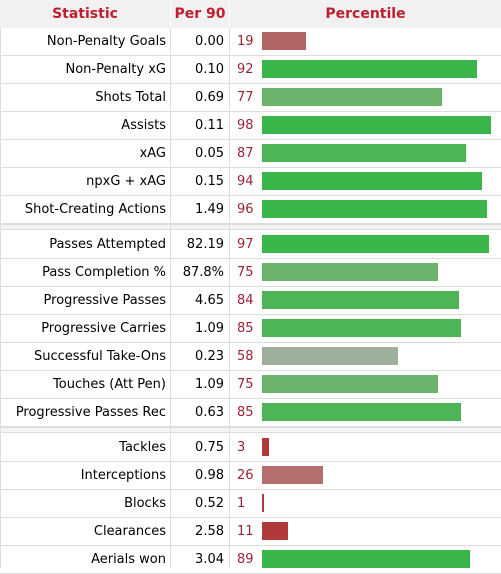 This screenshot has width=501, height=574. I want to click on table-row: Successful Take-Ons 0.23 58, so click(250, 357).